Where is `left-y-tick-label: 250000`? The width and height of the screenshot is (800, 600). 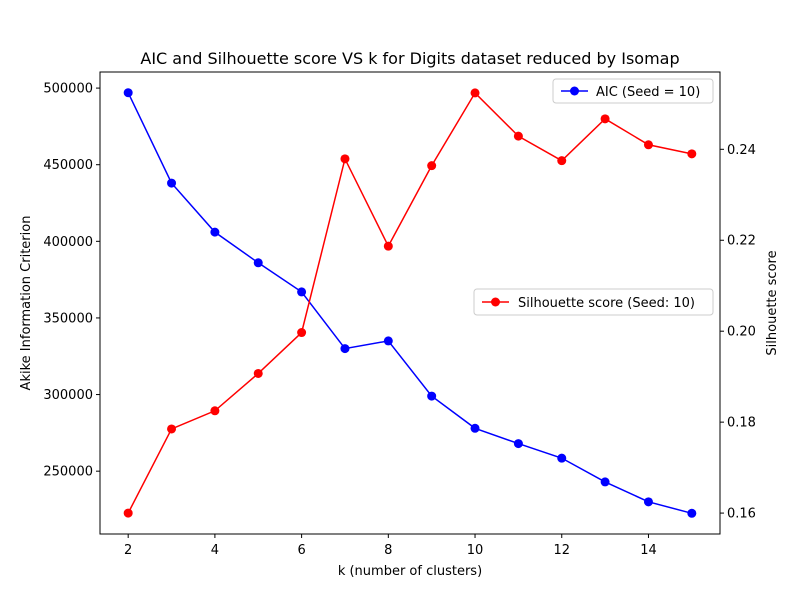 left-y-tick-label: 250000 is located at coordinates (68, 472).